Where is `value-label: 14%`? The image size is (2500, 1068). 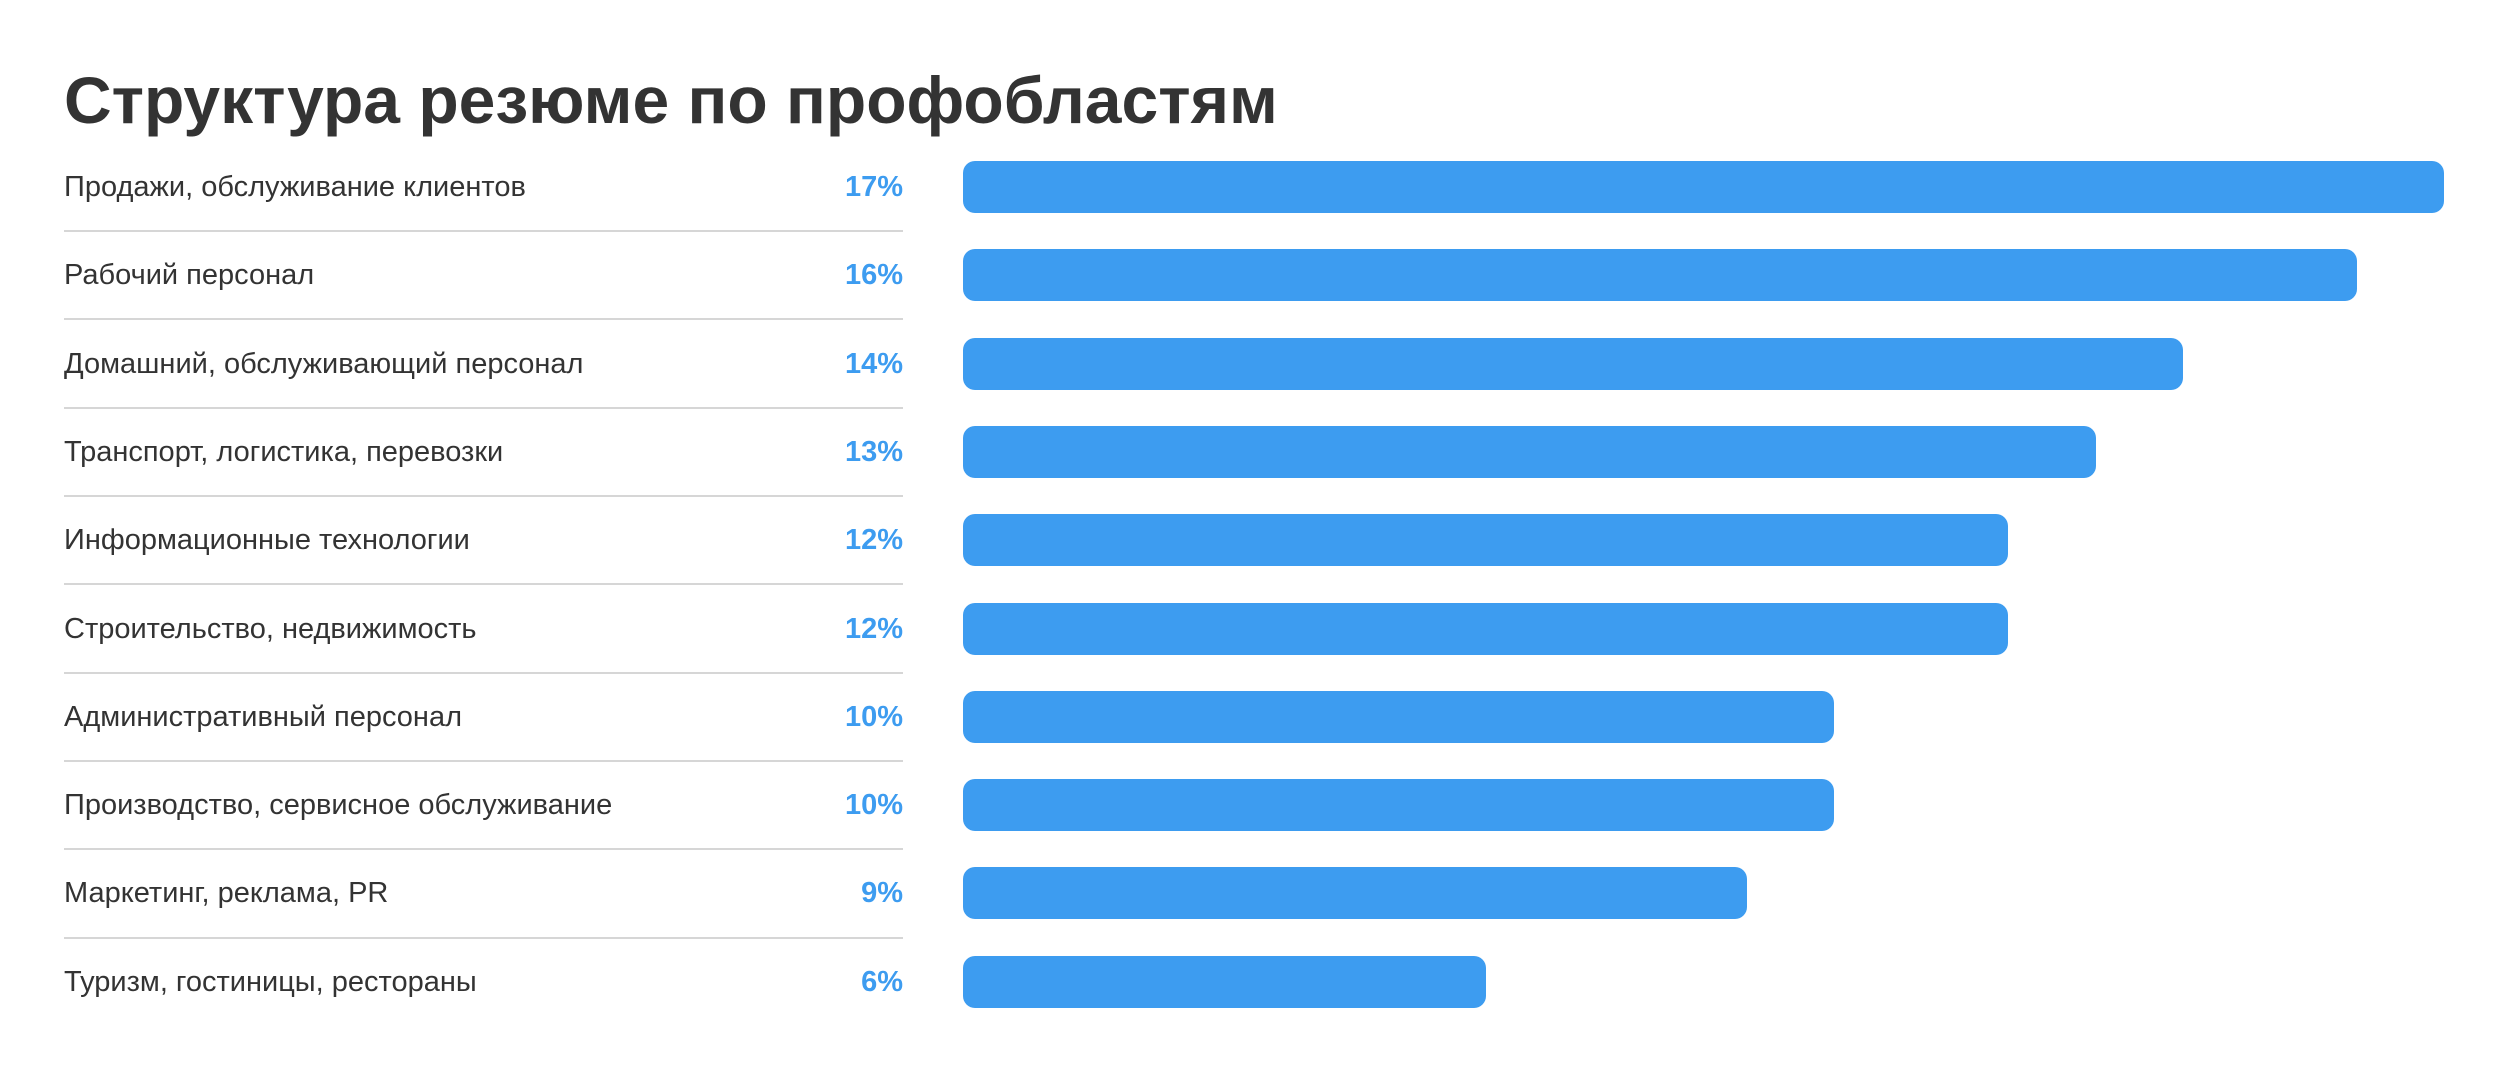
value-label: 14% is located at coordinates (873, 363).